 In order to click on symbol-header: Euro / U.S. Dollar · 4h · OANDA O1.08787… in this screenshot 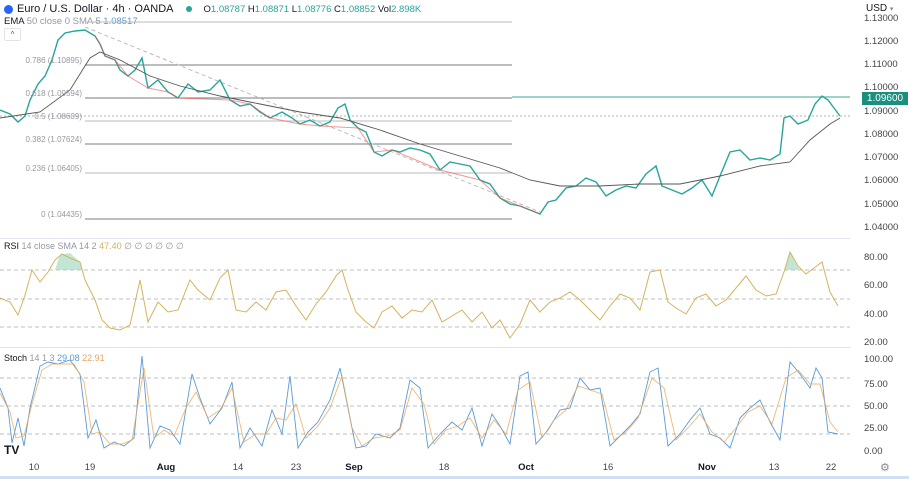, I will do `click(212, 9)`.